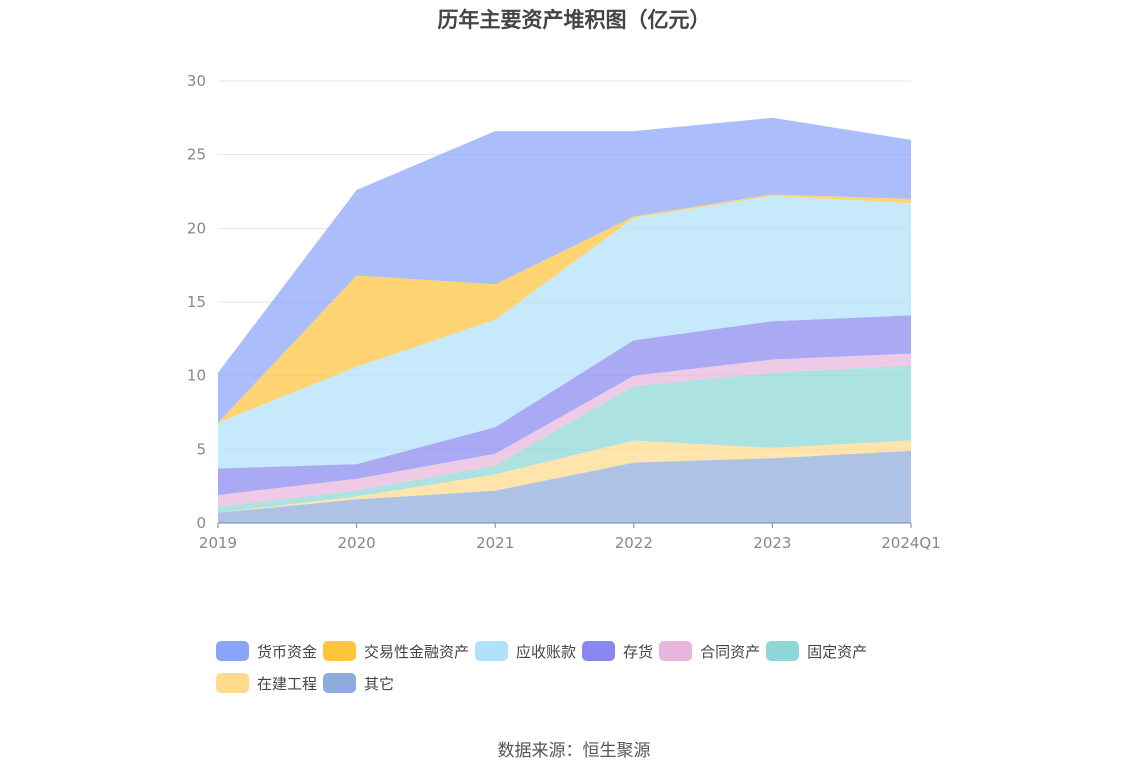 This screenshot has height=776, width=1148. What do you see at coordinates (837, 651) in the screenshot?
I see `legend-label: 固定资产` at bounding box center [837, 651].